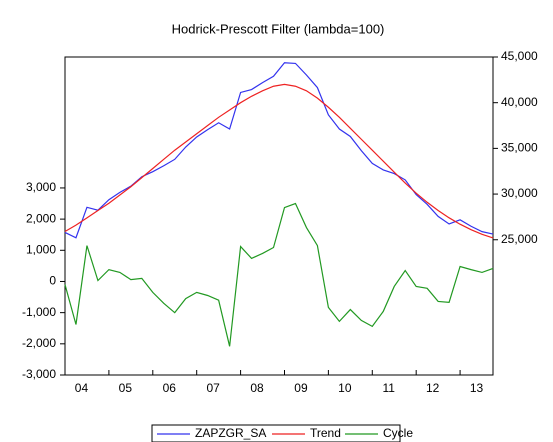 The width and height of the screenshot is (553, 442). I want to click on y2-tick-label: 25,000, so click(519, 239).